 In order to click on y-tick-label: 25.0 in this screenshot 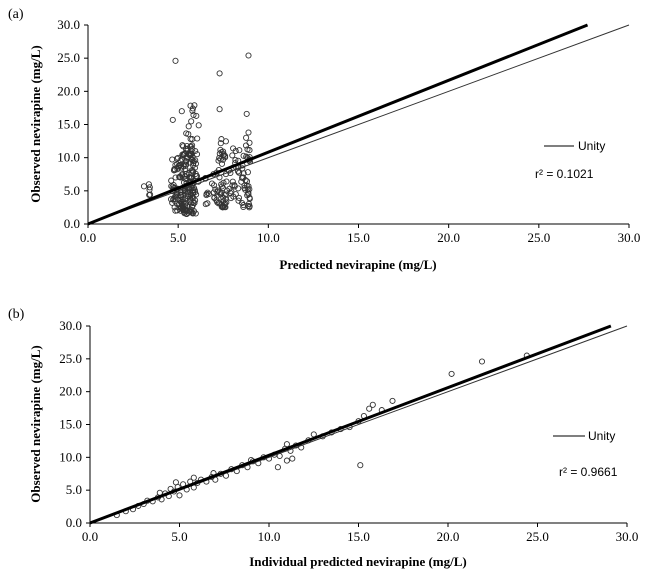, I will do `click(68, 57)`.